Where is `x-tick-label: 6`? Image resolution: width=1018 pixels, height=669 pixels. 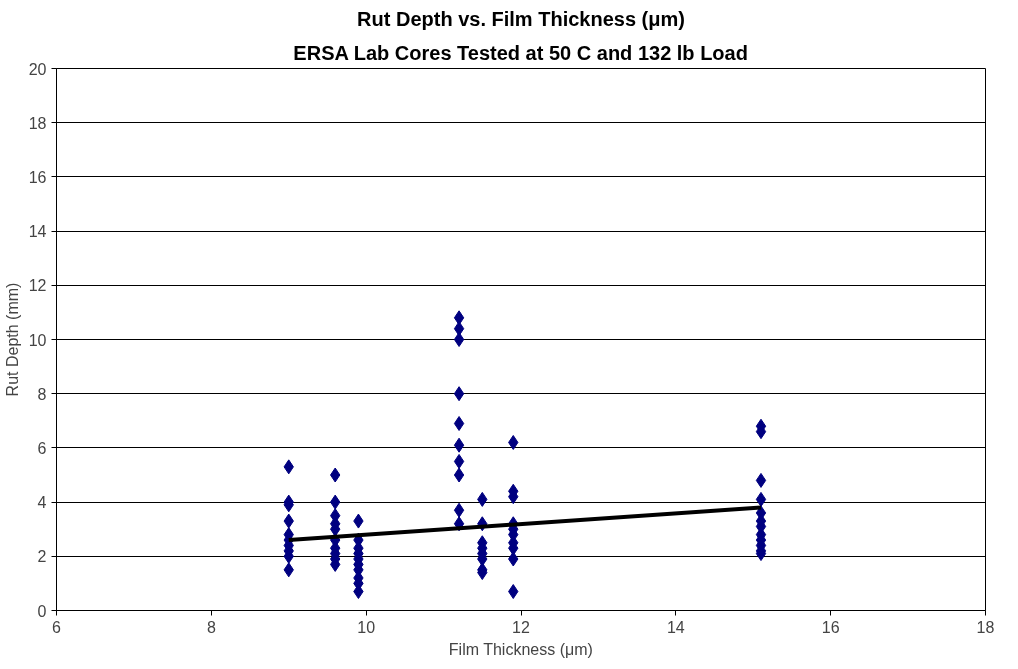
x-tick-label: 6 is located at coordinates (57, 627).